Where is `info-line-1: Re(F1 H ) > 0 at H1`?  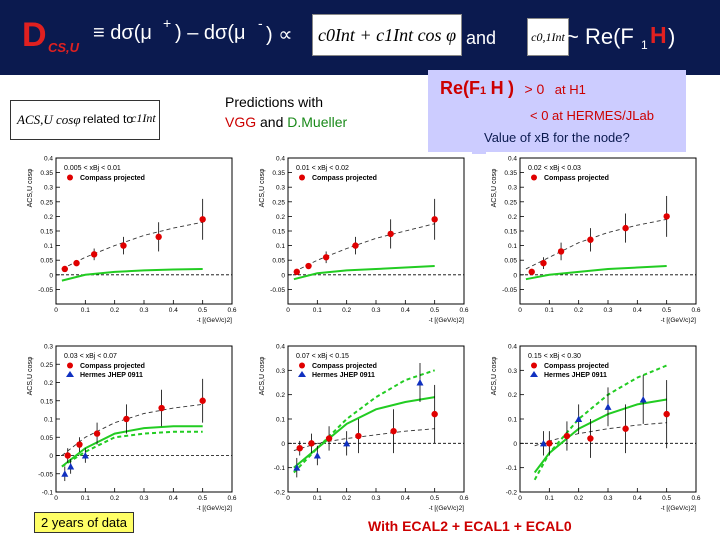
info-line-1: Re(F1 H ) > 0 at H1 is located at coordinates (513, 88).